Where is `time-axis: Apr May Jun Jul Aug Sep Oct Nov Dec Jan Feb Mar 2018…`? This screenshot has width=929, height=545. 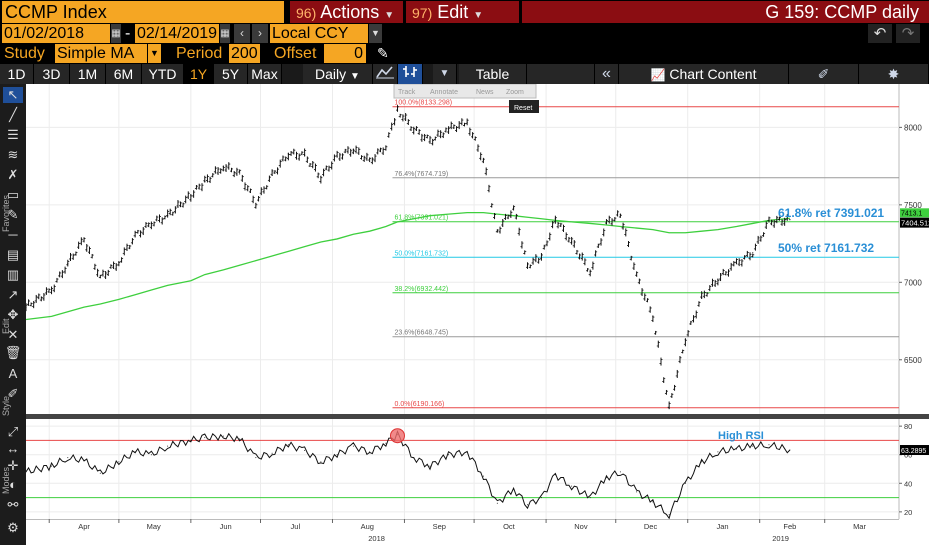 time-axis: Apr May Jun Jul Aug Sep Oct Nov Dec Jan Feb Mar 2018… is located at coordinates (477, 532).